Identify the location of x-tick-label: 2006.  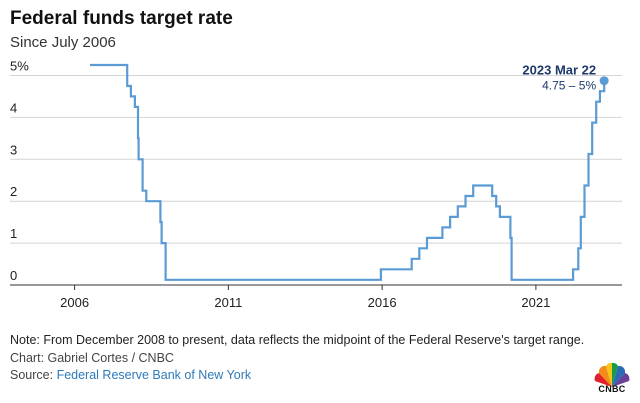
(74, 302).